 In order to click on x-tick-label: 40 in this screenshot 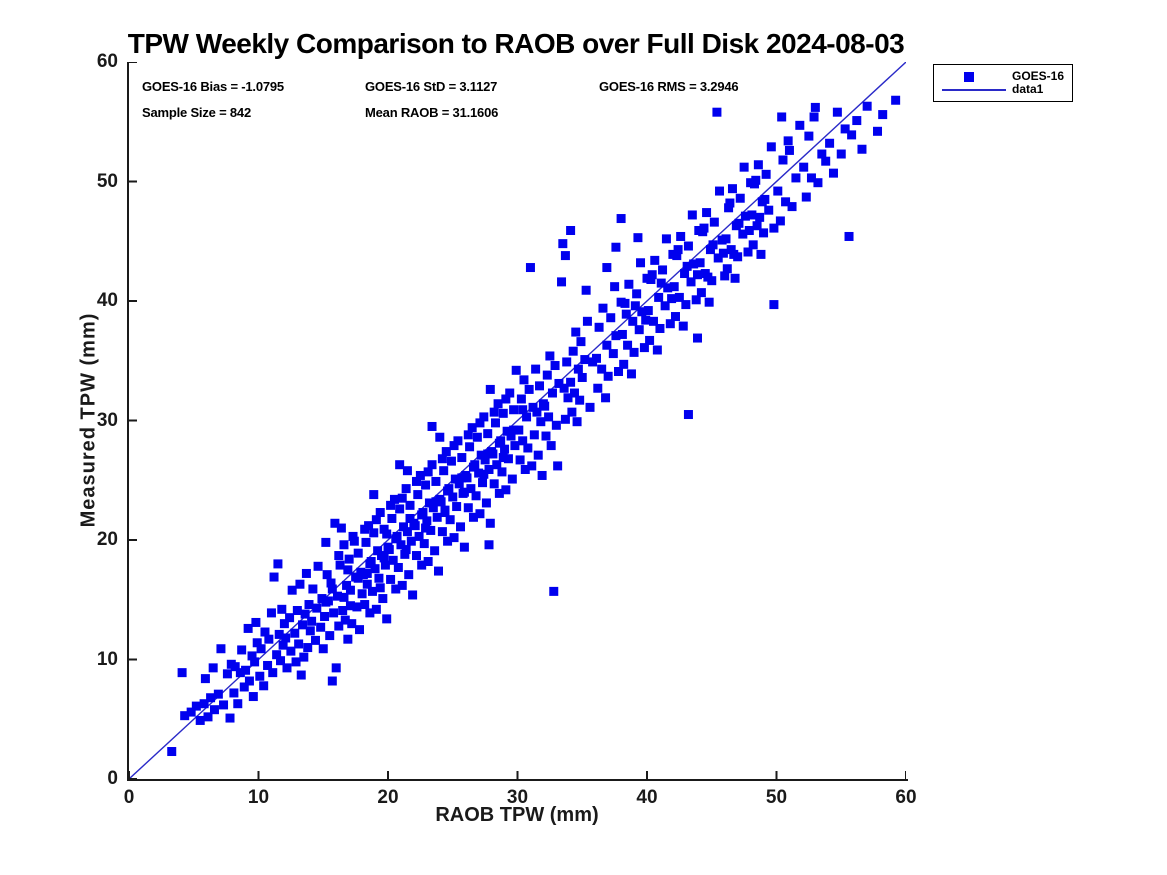, I will do `click(647, 797)`.